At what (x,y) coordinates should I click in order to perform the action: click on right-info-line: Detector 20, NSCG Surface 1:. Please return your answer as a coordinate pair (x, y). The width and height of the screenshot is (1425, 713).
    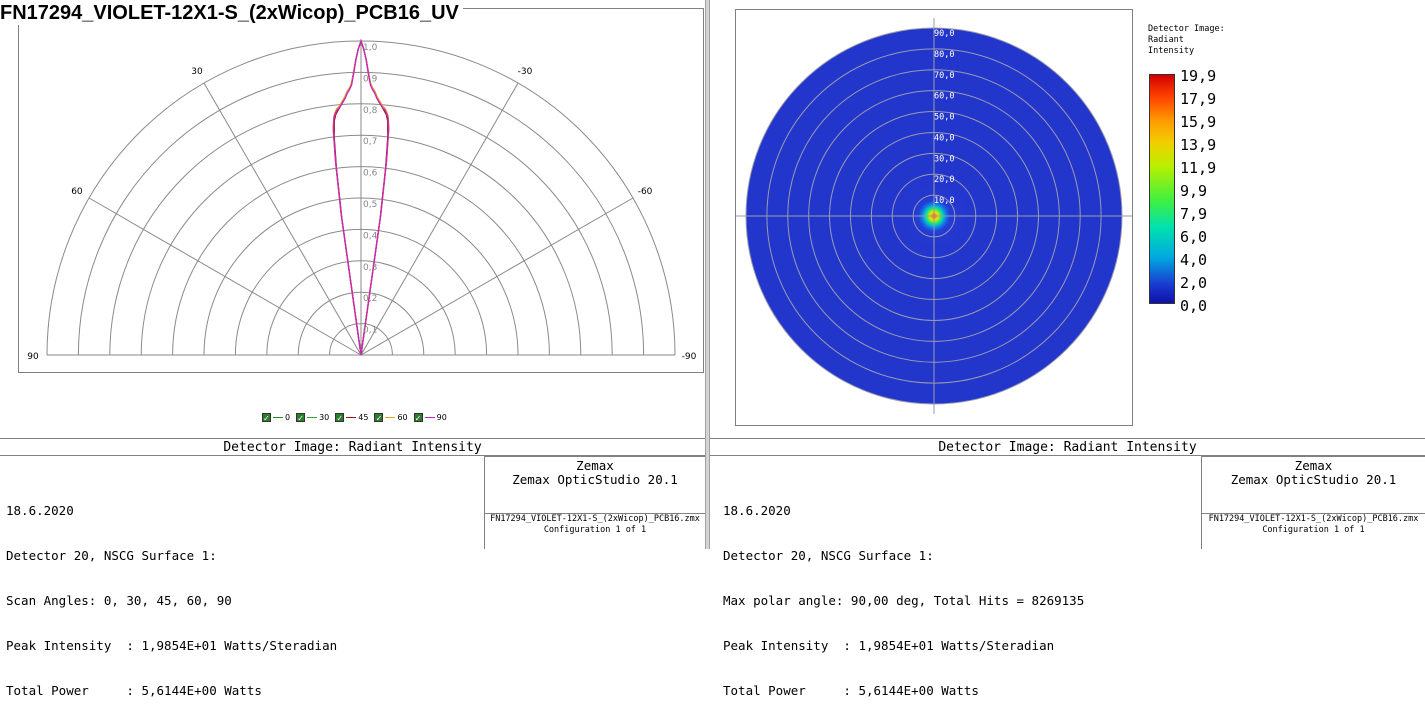
    Looking at the image, I should click on (828, 555).